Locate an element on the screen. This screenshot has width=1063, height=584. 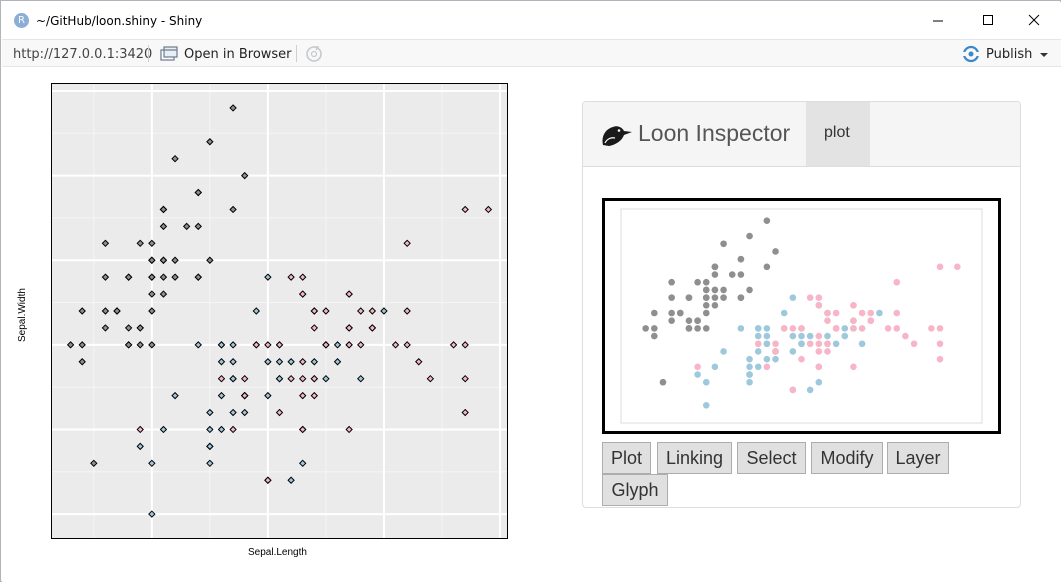
world-view-svg is located at coordinates (801, 316).